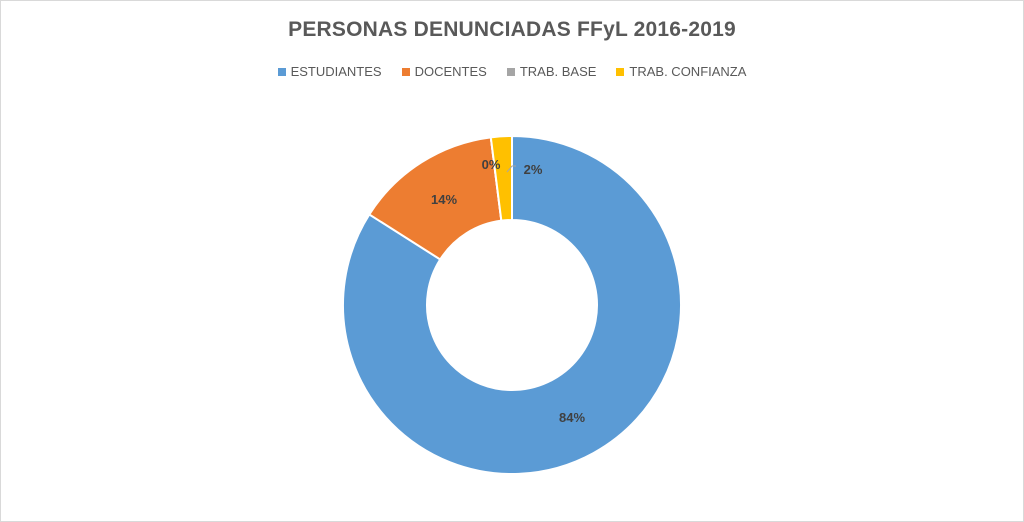  I want to click on chart-title: PERSONAS DENUNCIADAS FFyL 2016-2019, so click(512, 29).